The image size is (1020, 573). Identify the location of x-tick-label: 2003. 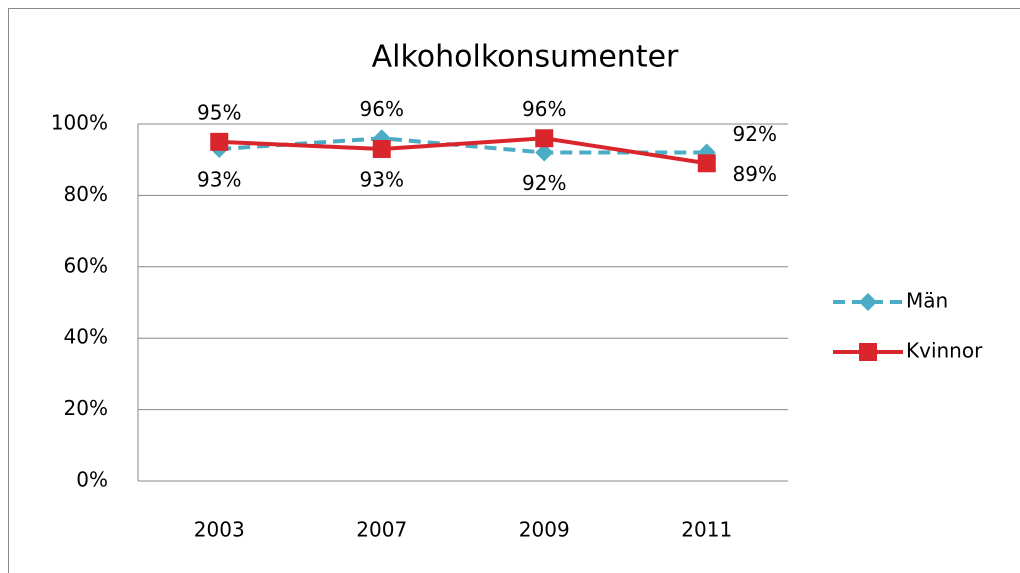
(219, 530).